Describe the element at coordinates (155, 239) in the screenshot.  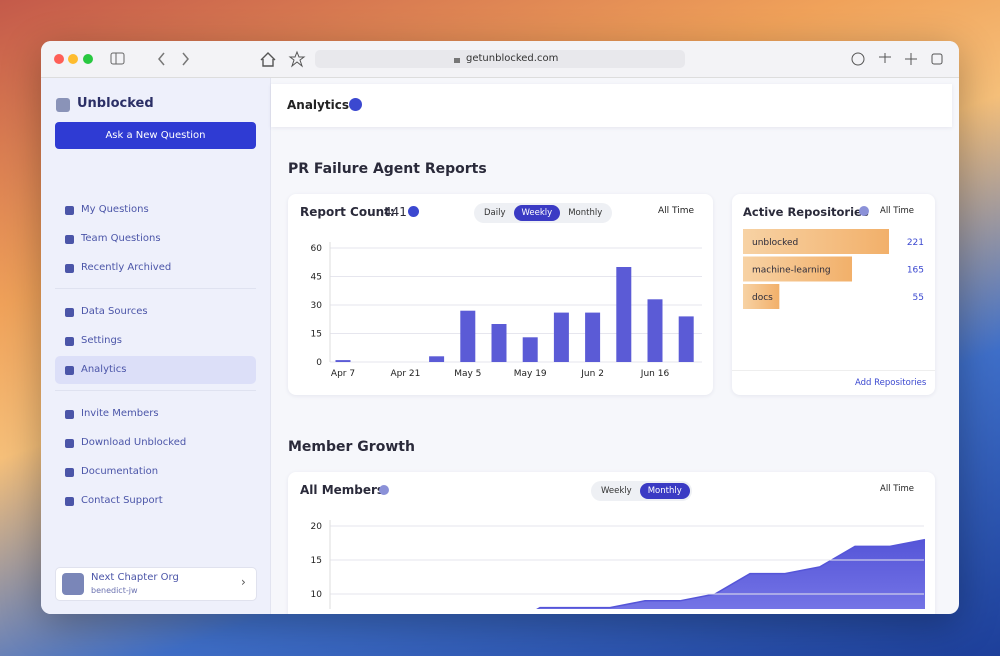
I see `nav-item: Team Questions` at that location.